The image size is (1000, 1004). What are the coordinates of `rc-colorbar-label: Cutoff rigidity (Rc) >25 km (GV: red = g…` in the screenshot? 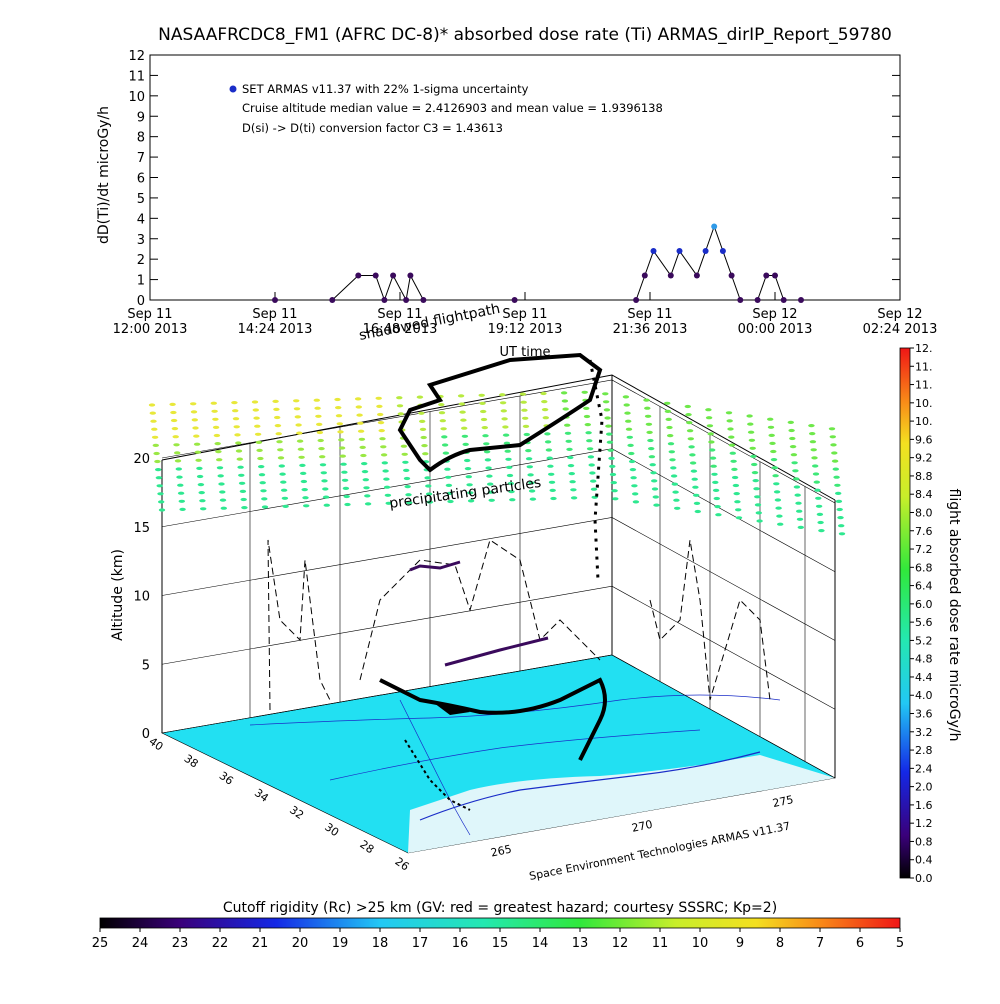 It's located at (500, 908).